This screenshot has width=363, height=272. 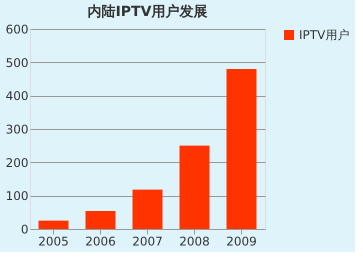 What do you see at coordinates (24, 229) in the screenshot?
I see `y-tick-label: 0` at bounding box center [24, 229].